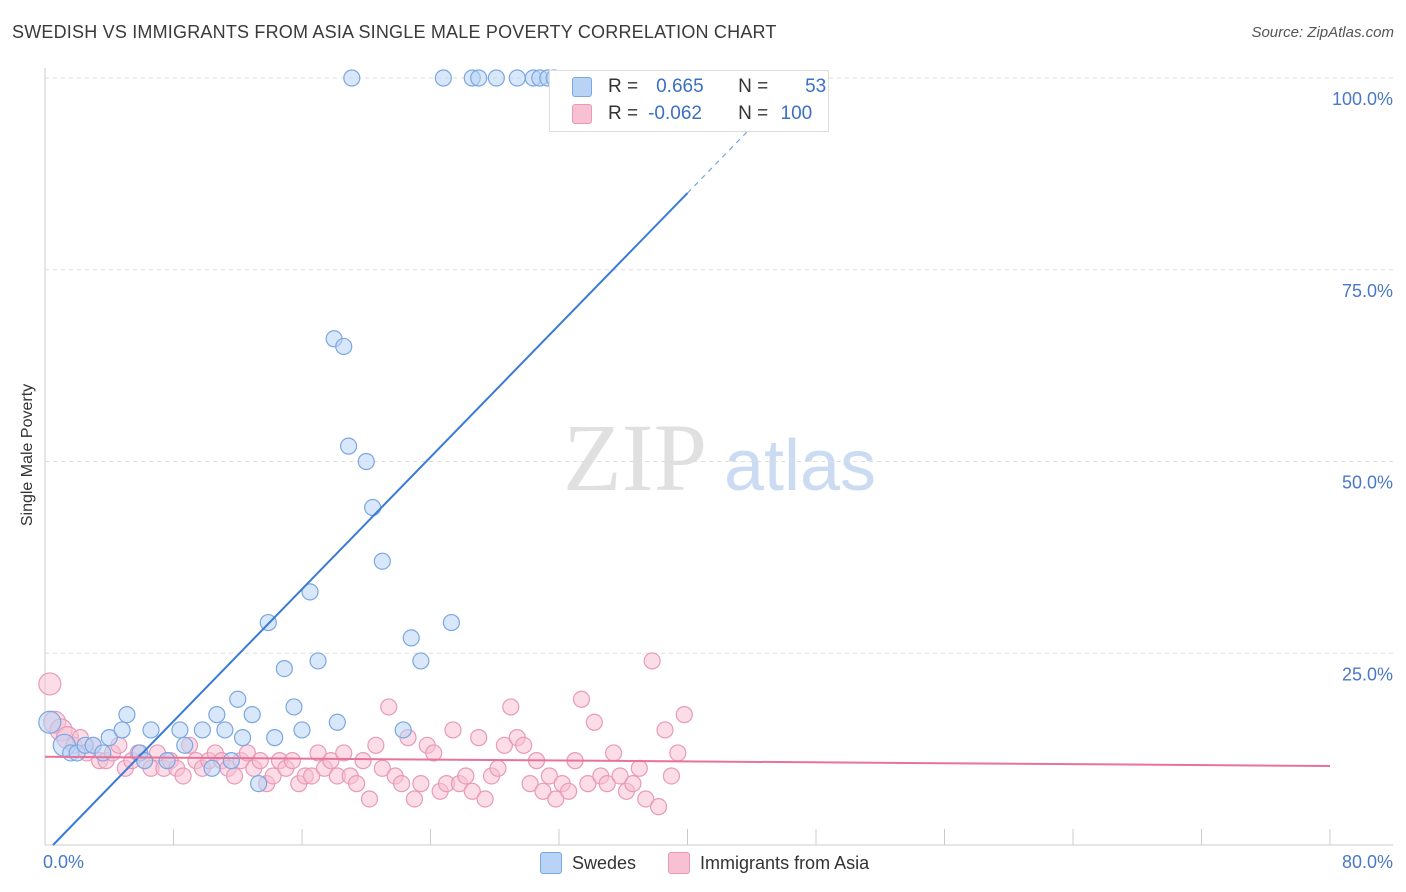 The height and width of the screenshot is (892, 1406). What do you see at coordinates (816, 86) in the screenshot?
I see `legend-n-value: 53` at bounding box center [816, 86].